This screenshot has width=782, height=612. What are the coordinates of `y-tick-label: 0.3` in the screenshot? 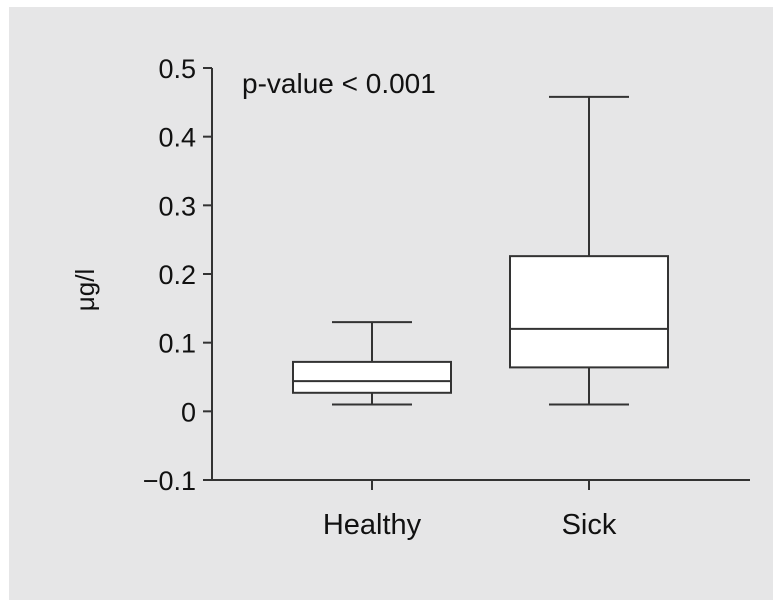 It's located at (177, 206).